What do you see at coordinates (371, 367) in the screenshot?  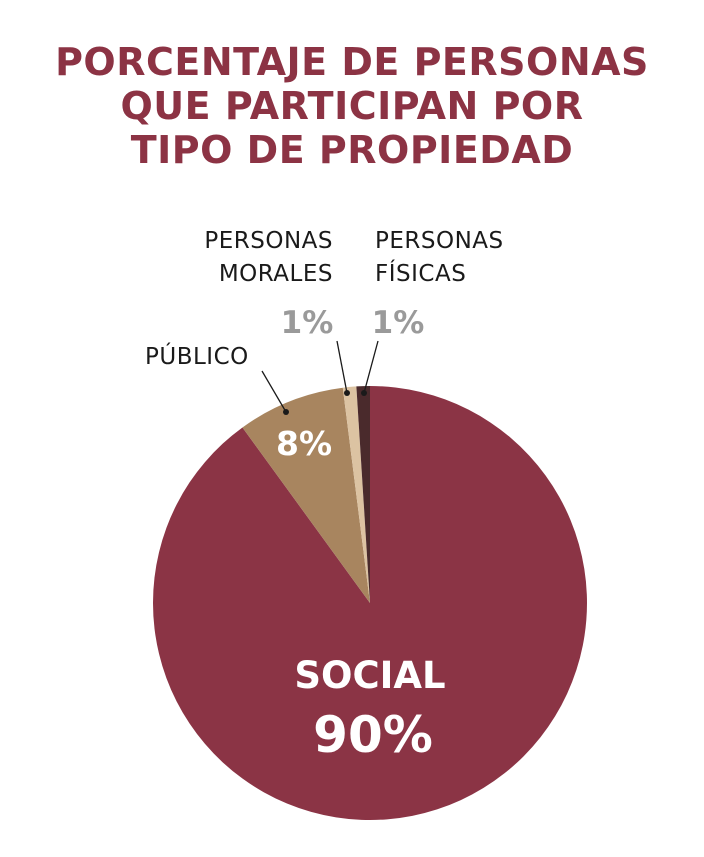 I see `leader-line-fisicas` at bounding box center [371, 367].